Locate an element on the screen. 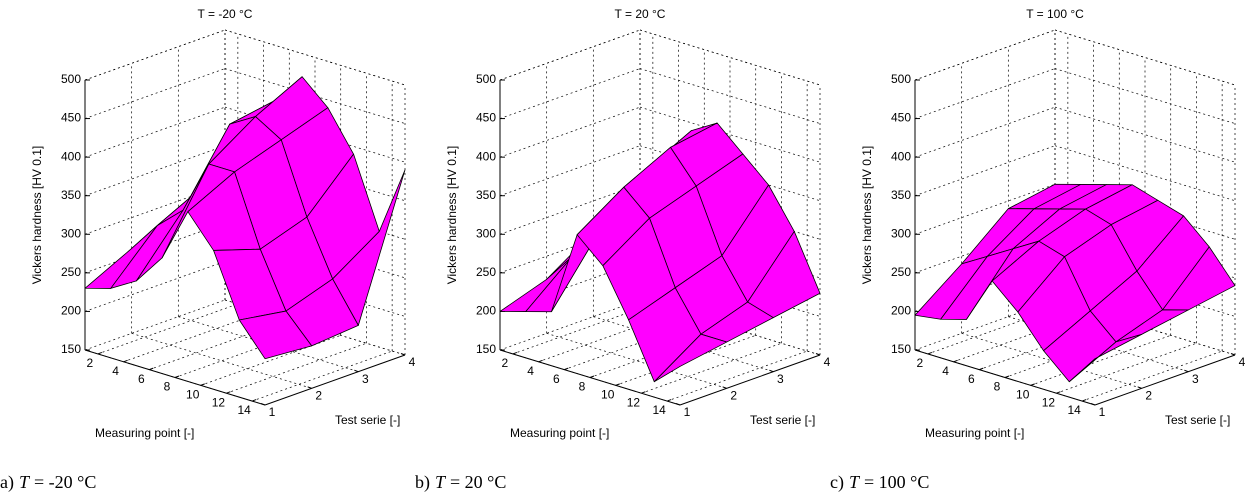  chart-title: T = 20 °C is located at coordinates (640, 14).